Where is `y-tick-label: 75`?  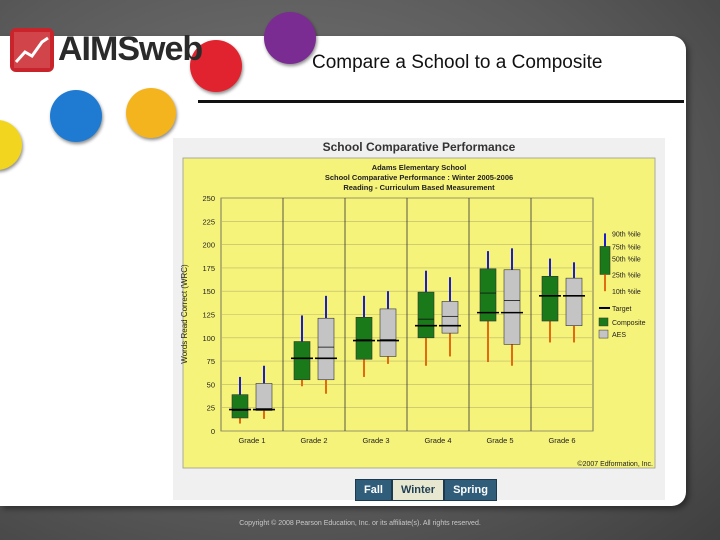 y-tick-label: 75 is located at coordinates (211, 361).